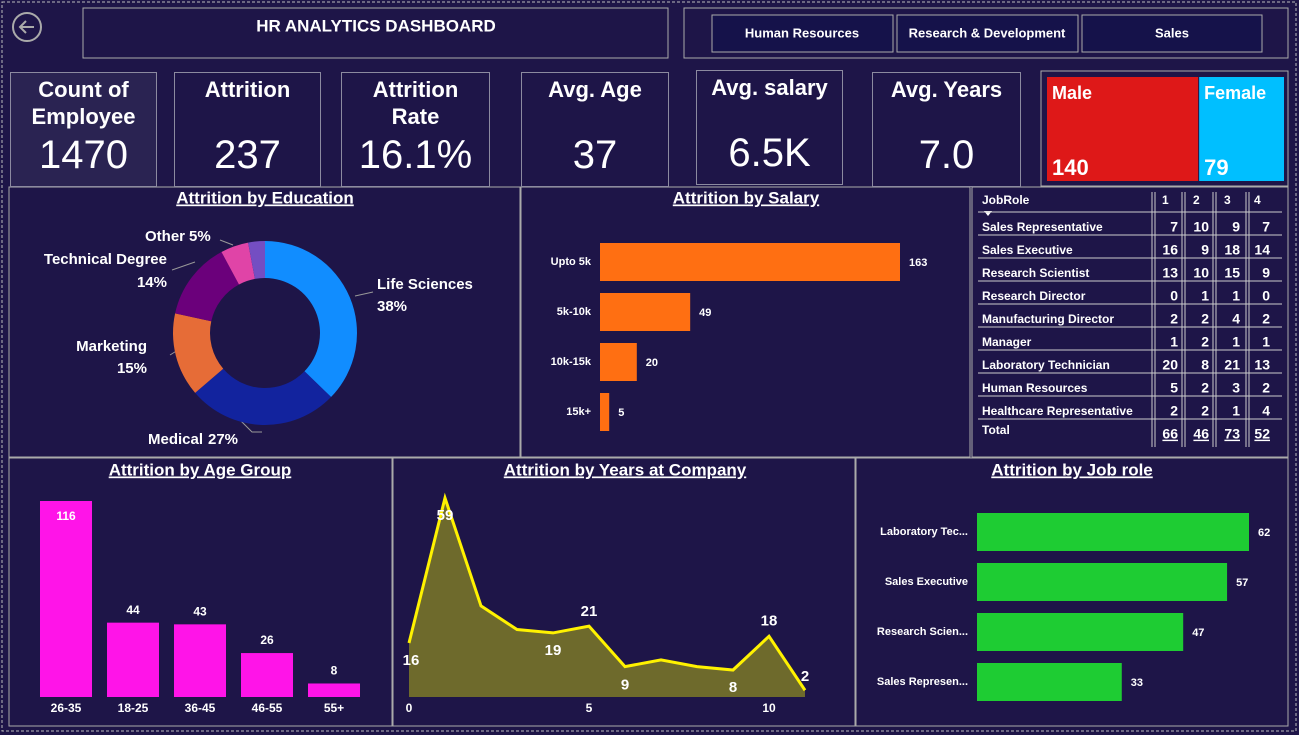 This screenshot has width=1299, height=735. What do you see at coordinates (769, 620) in the screenshot?
I see `data-label: 18` at bounding box center [769, 620].